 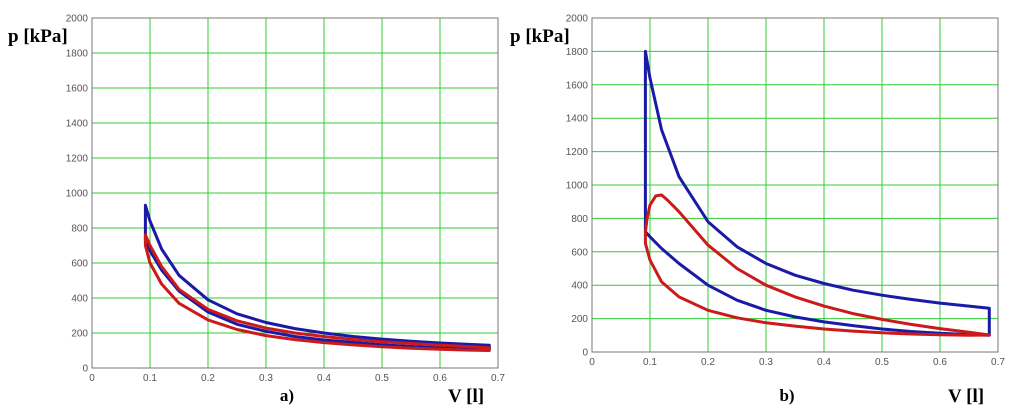 I want to click on panel-label: b), so click(x=786, y=395).